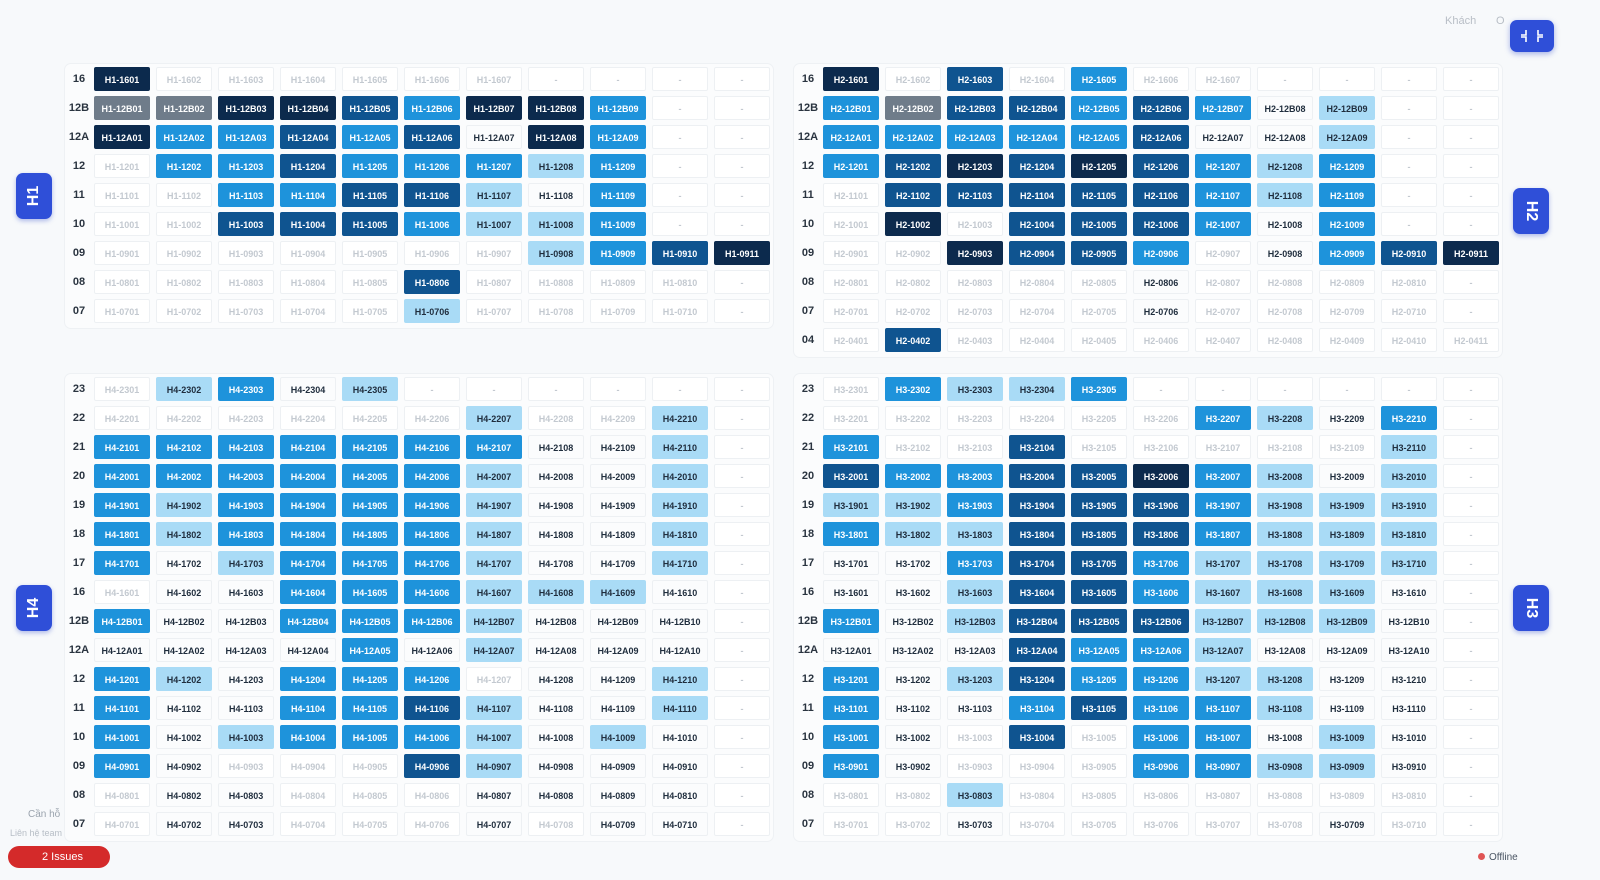 This screenshot has width=1600, height=880. Describe the element at coordinates (1285, 824) in the screenshot. I see `unit-cell: H3-0708` at that location.